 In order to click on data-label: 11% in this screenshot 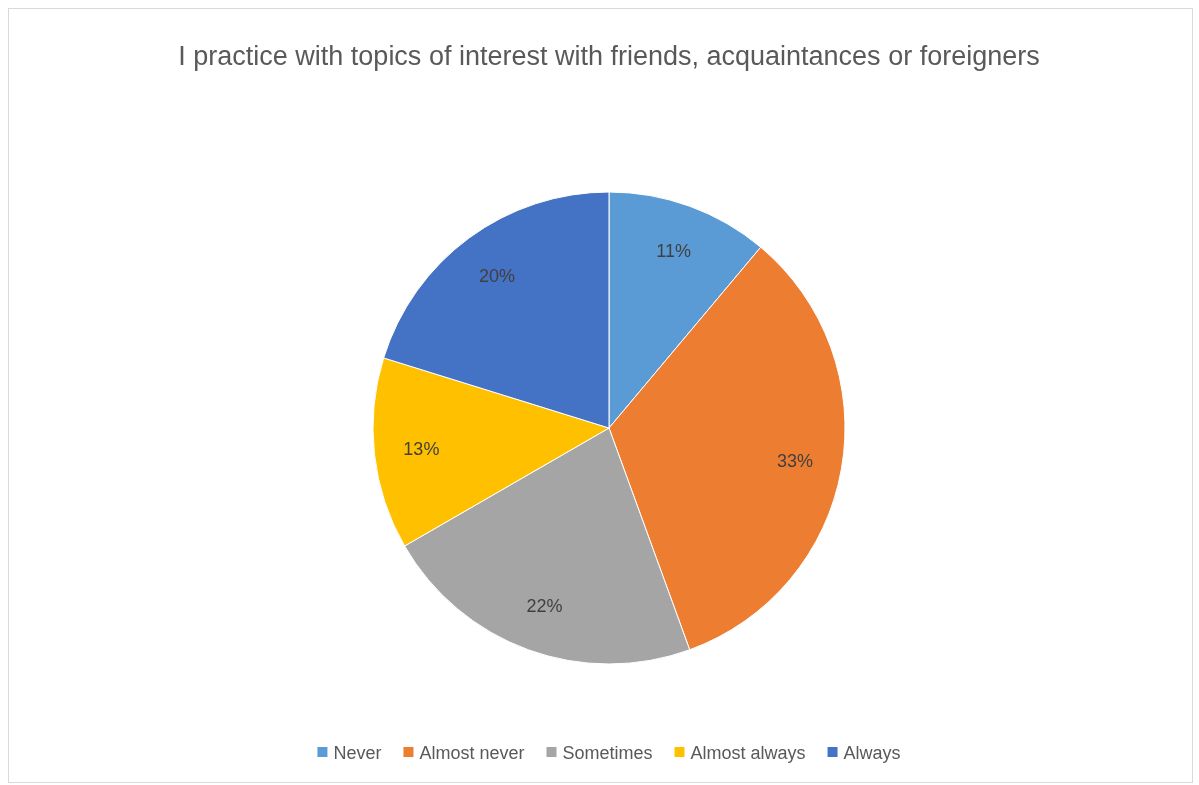, I will do `click(673, 250)`.